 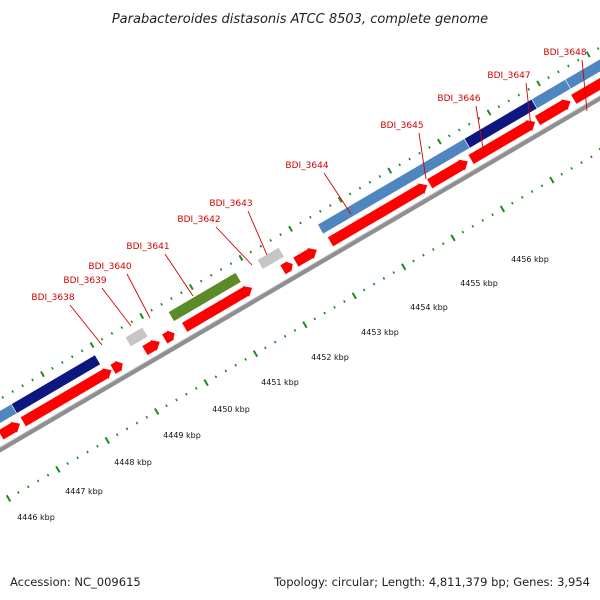 I want to click on ruler-tick-label: 4446 kbp, so click(x=36, y=517).